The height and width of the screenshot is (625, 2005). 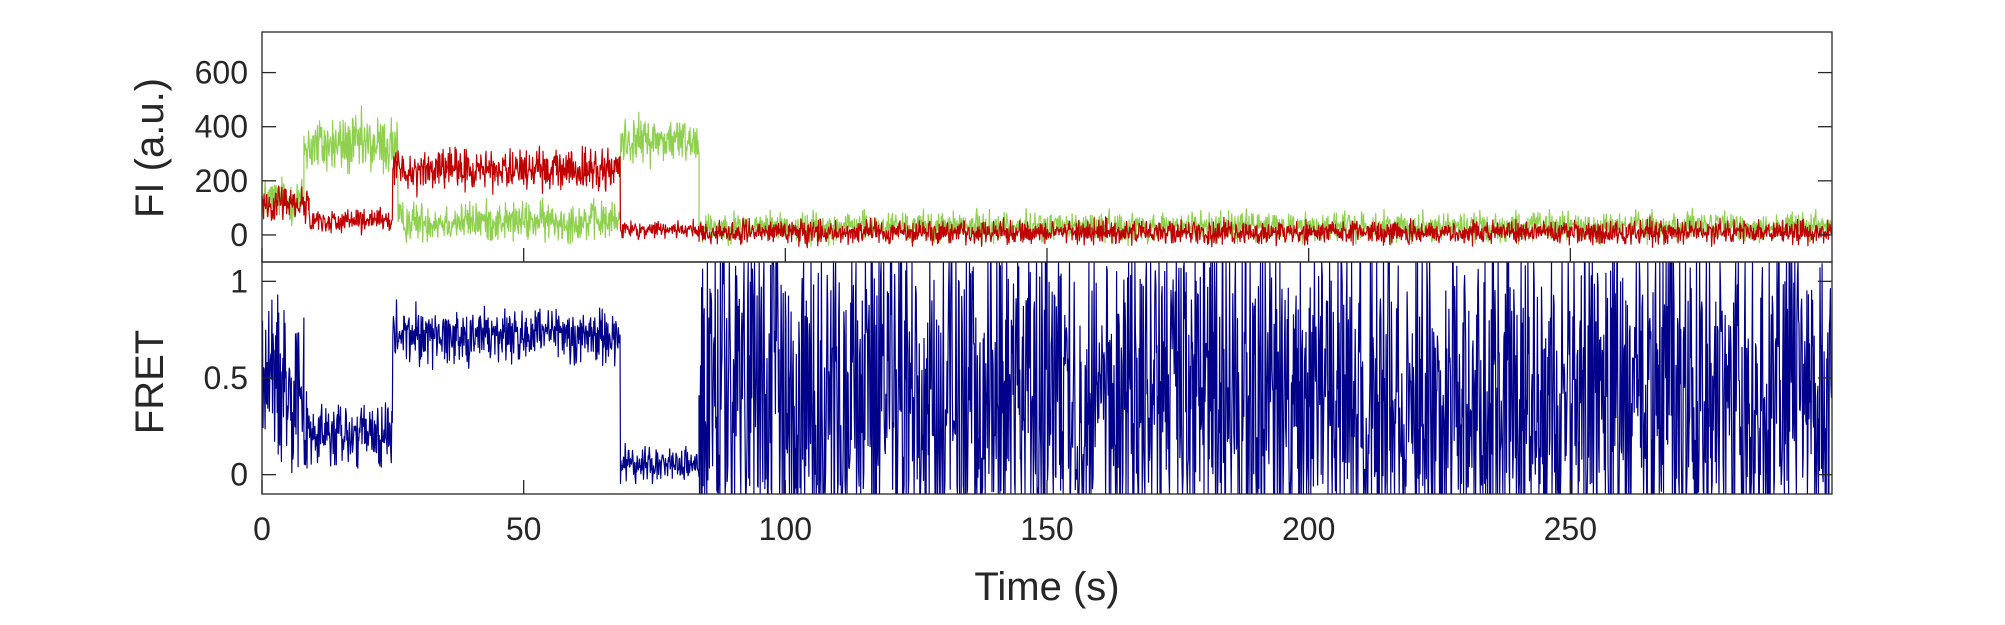 I want to click on bottom-y-axis-label: FRET, so click(x=150, y=382).